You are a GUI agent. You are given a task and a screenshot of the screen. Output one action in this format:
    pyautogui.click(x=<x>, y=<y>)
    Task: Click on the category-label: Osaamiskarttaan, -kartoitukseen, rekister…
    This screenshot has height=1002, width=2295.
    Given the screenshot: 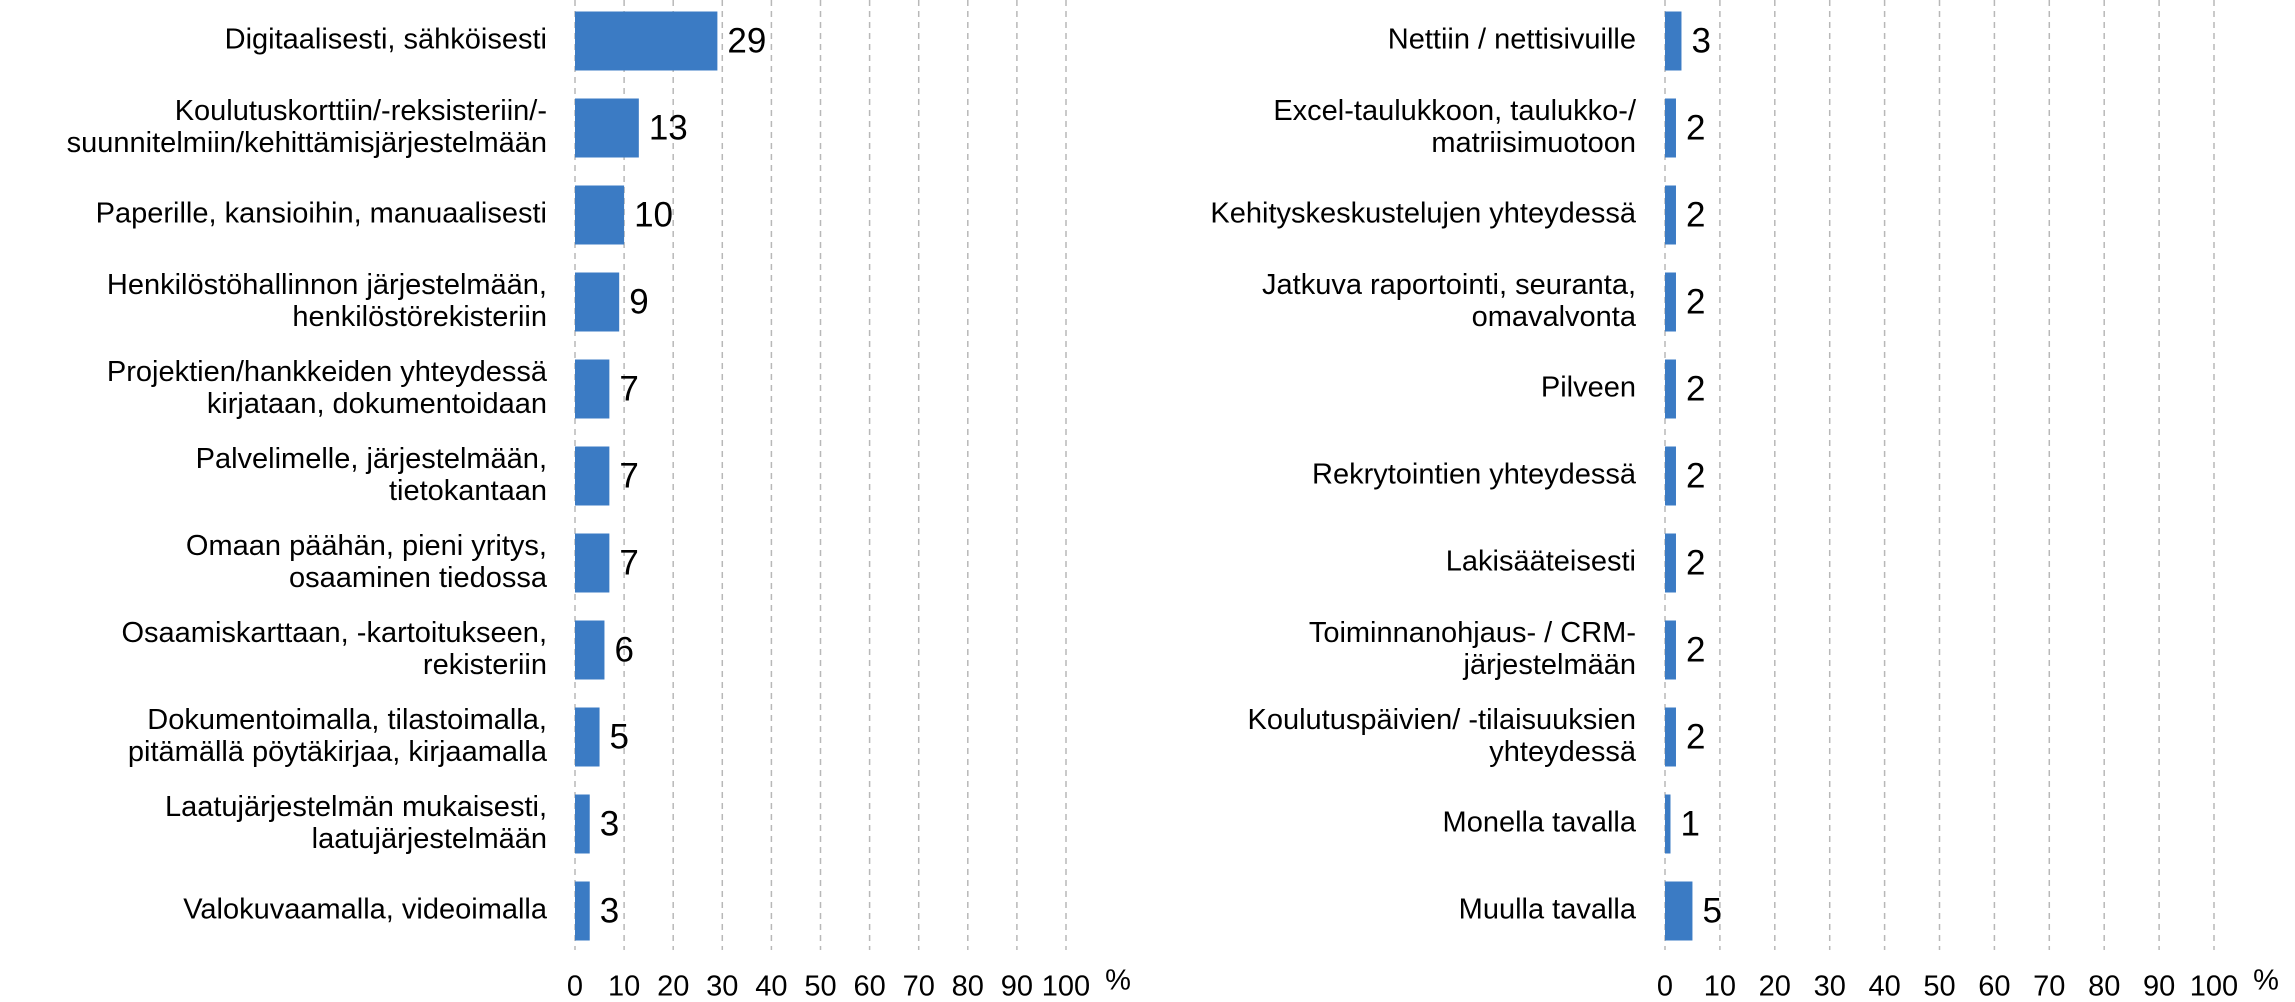 What is the action you would take?
    pyautogui.click(x=334, y=649)
    